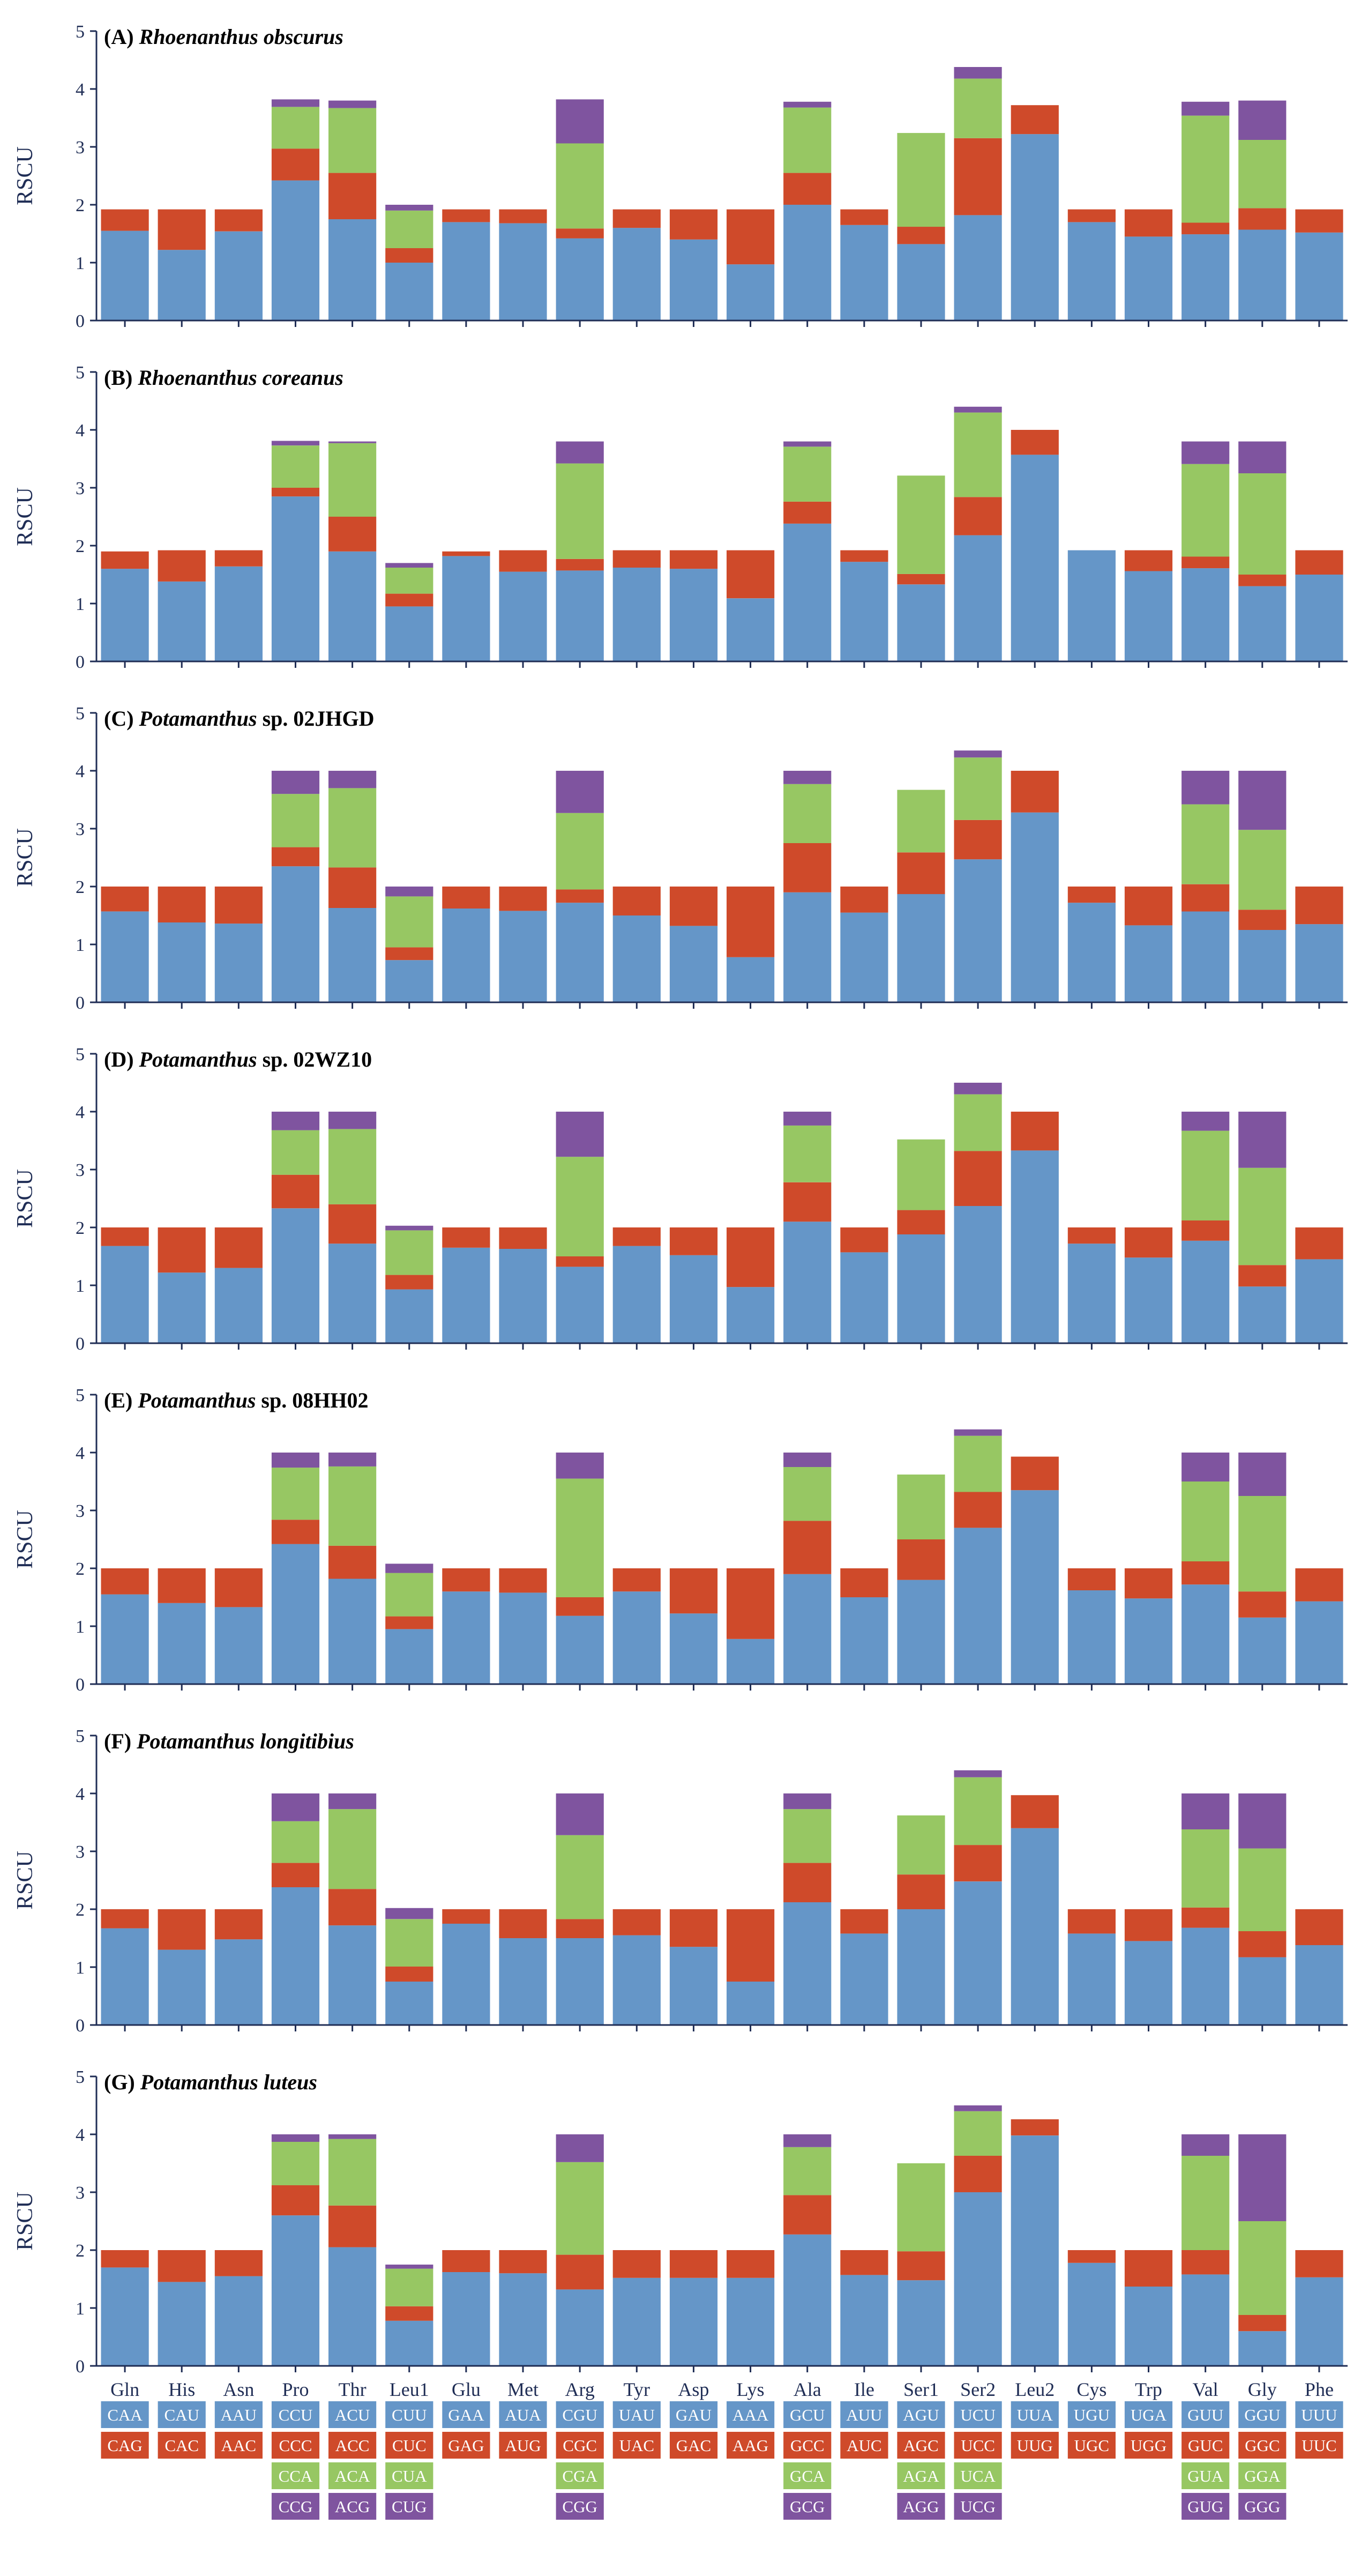 Image resolution: width=1361 pixels, height=2576 pixels. I want to click on category-label: Thr, so click(353, 2389).